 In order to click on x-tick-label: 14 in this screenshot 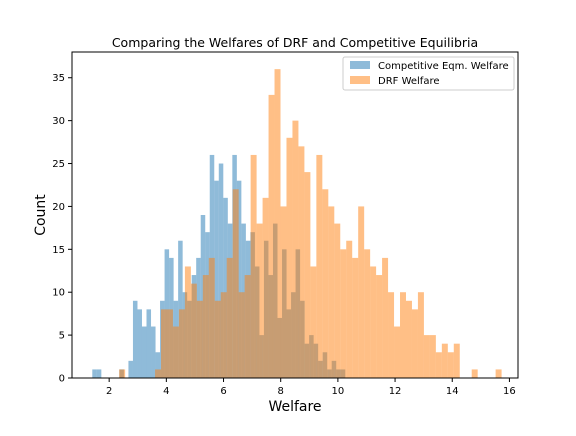, I will do `click(452, 391)`.